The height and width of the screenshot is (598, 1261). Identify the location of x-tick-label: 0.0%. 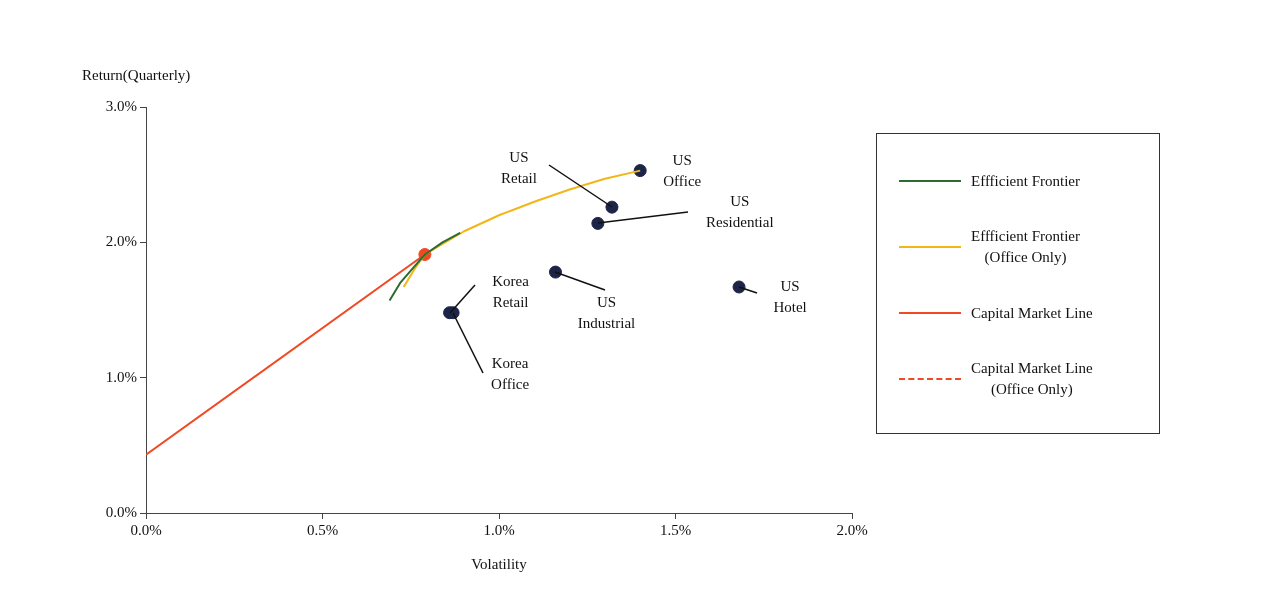
(146, 529).